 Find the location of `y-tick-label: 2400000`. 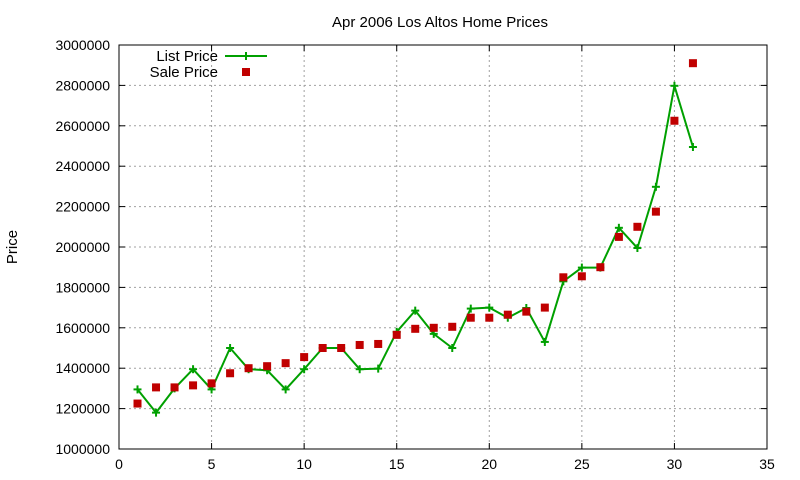

y-tick-label: 2400000 is located at coordinates (82, 166).